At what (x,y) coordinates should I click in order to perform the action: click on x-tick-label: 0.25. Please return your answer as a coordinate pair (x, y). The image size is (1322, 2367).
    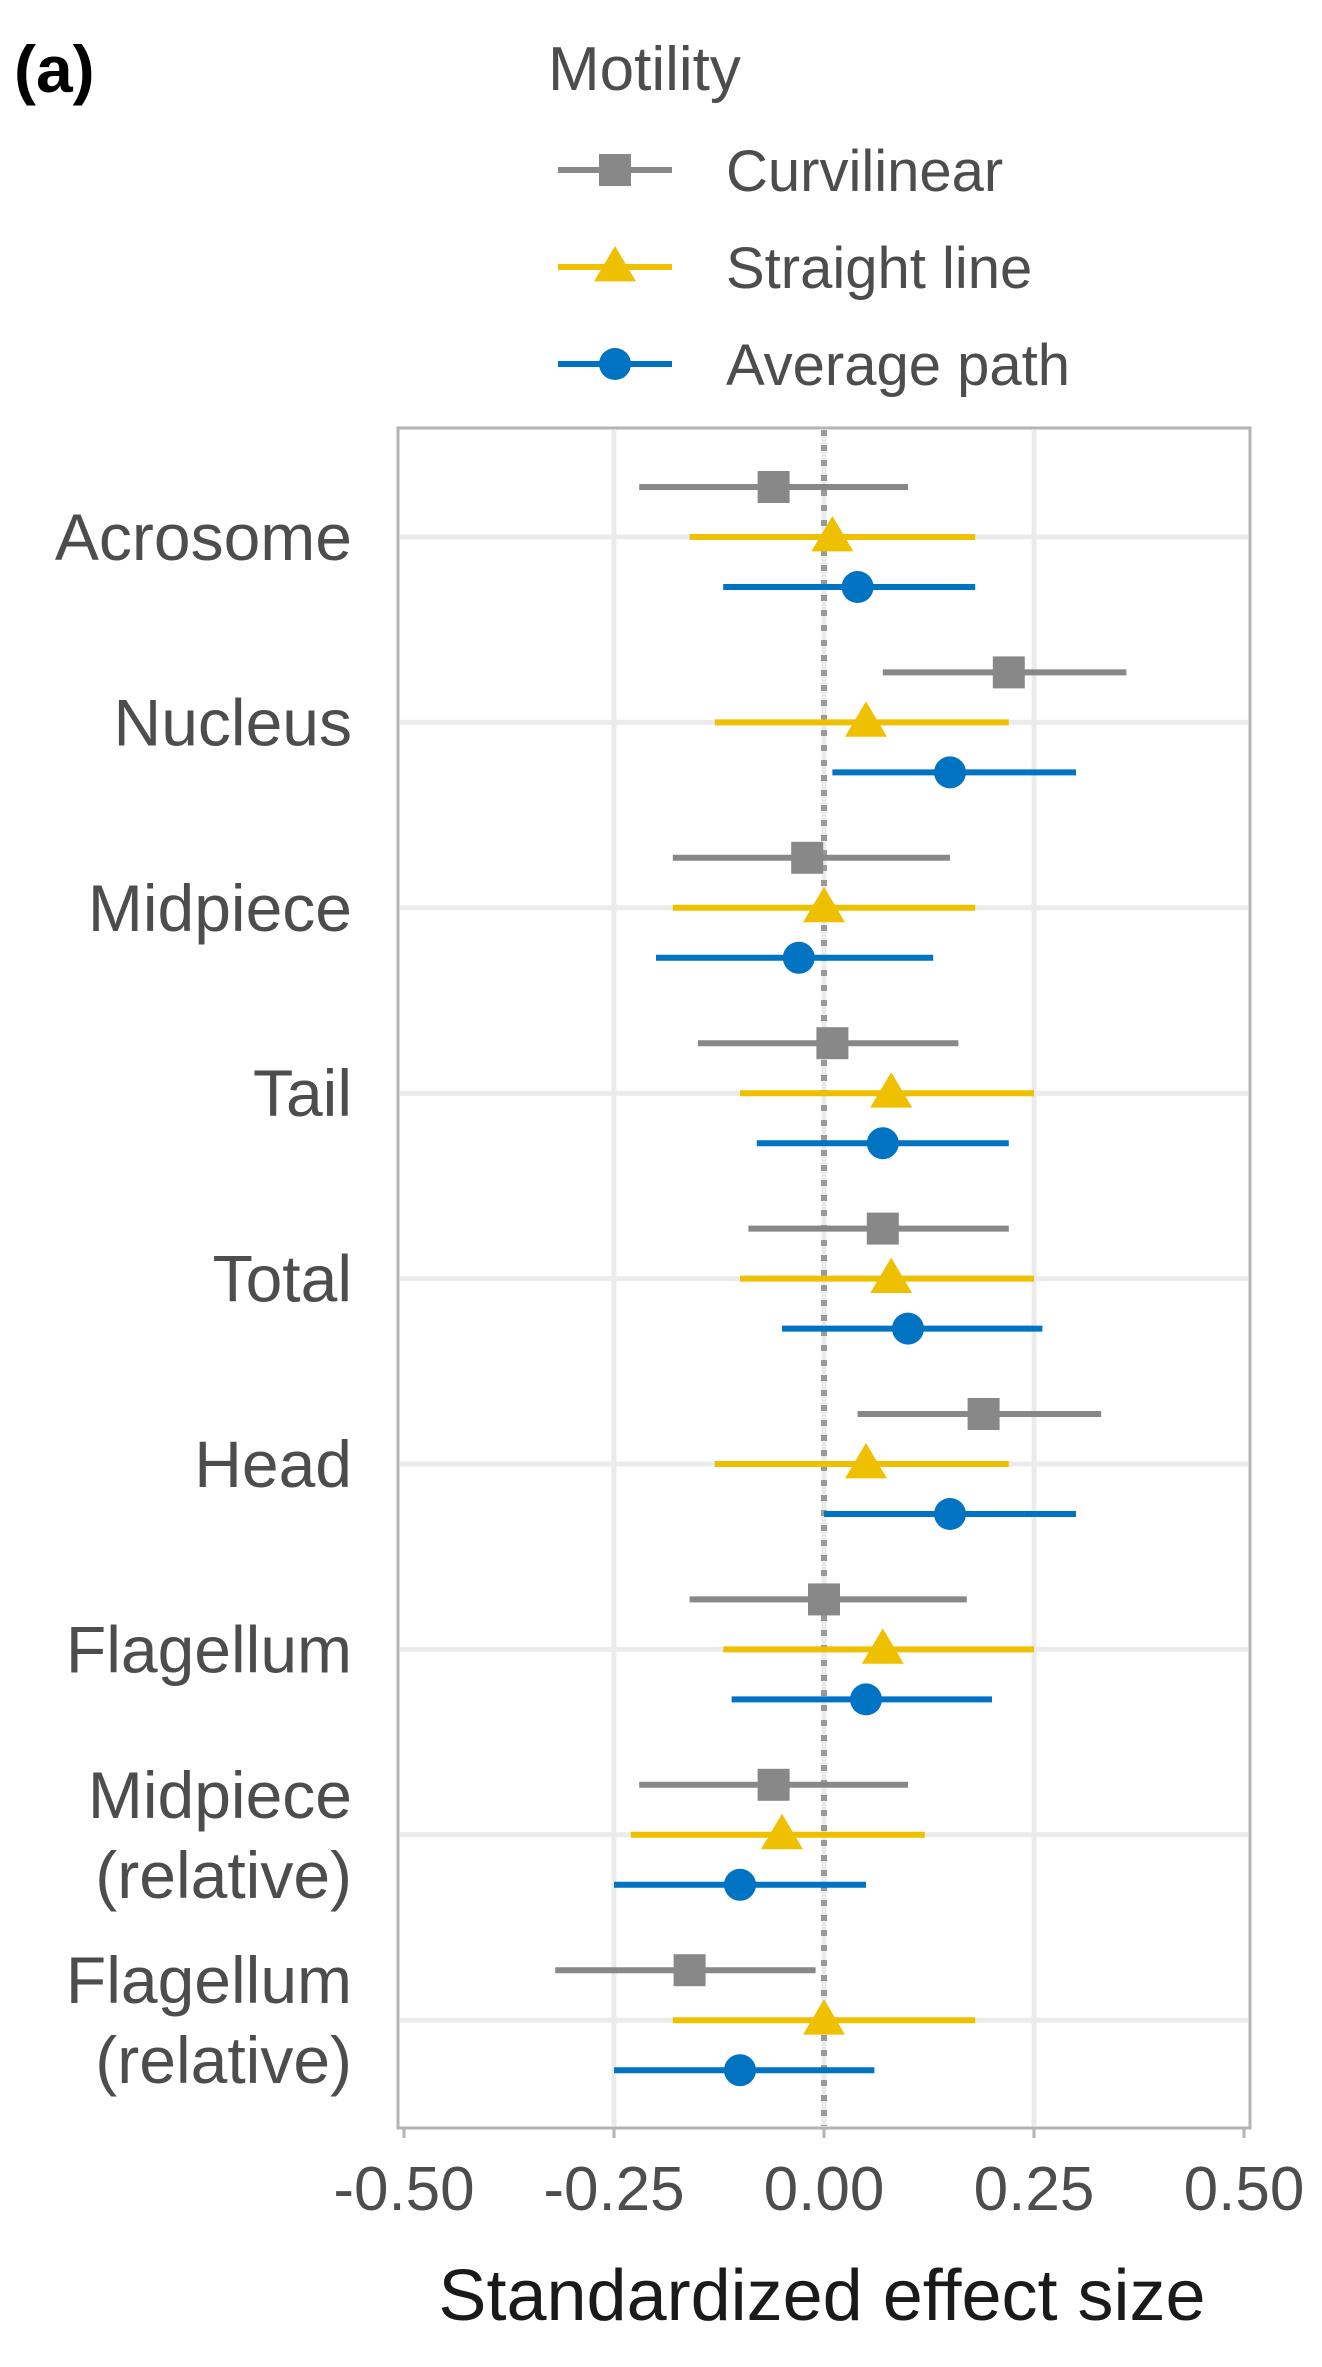
    Looking at the image, I should click on (1034, 2189).